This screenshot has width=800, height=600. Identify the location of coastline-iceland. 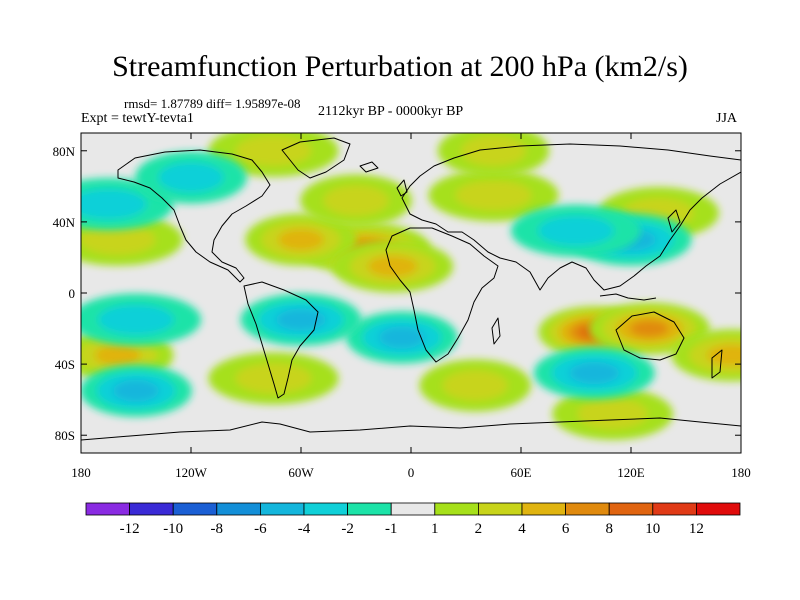
(369, 167).